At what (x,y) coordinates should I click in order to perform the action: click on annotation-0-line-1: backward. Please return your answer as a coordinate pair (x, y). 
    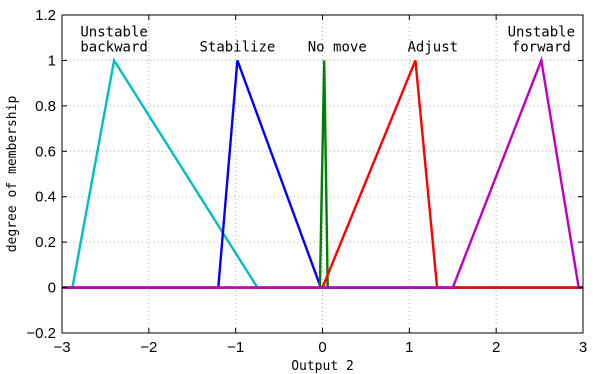
    Looking at the image, I should click on (113, 47).